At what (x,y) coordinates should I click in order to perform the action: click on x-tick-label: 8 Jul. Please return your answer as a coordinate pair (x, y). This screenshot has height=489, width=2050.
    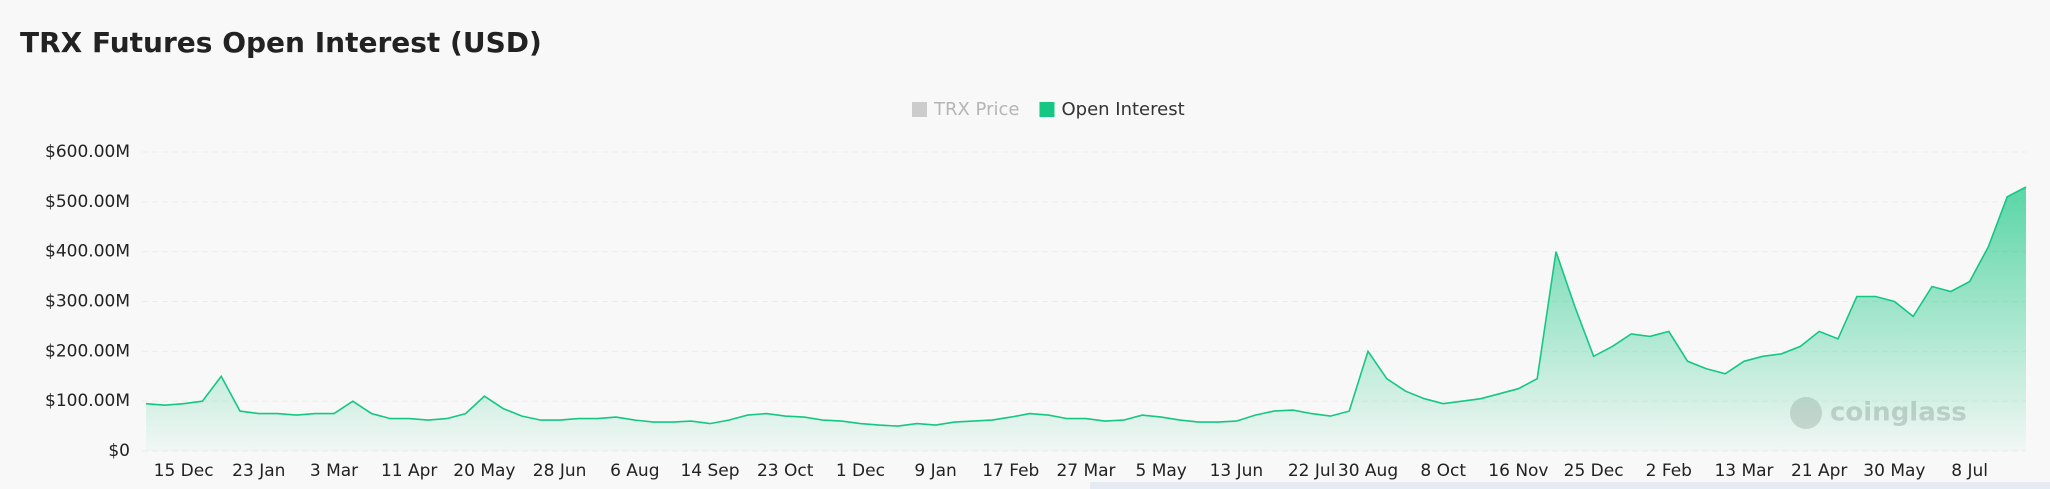
    Looking at the image, I should click on (1969, 471).